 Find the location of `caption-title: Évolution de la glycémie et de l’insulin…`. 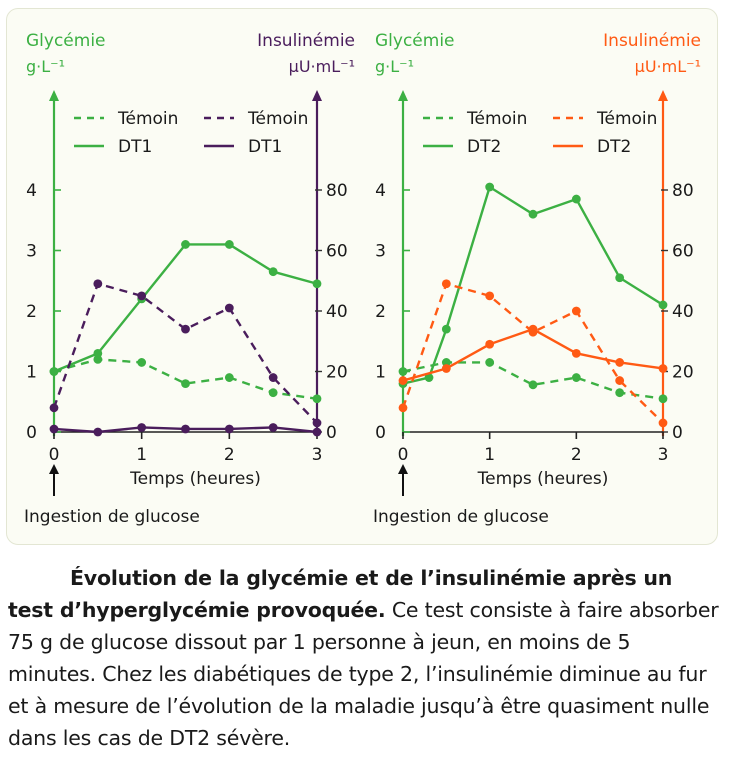

caption-title: Évolution de la glycémie et de l’insulin… is located at coordinates (340, 594).